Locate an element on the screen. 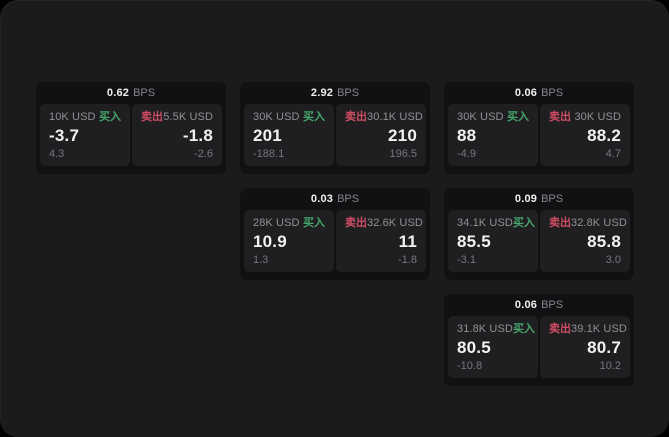  buy-panel-header: 10K USD 买入 is located at coordinates (85, 117).